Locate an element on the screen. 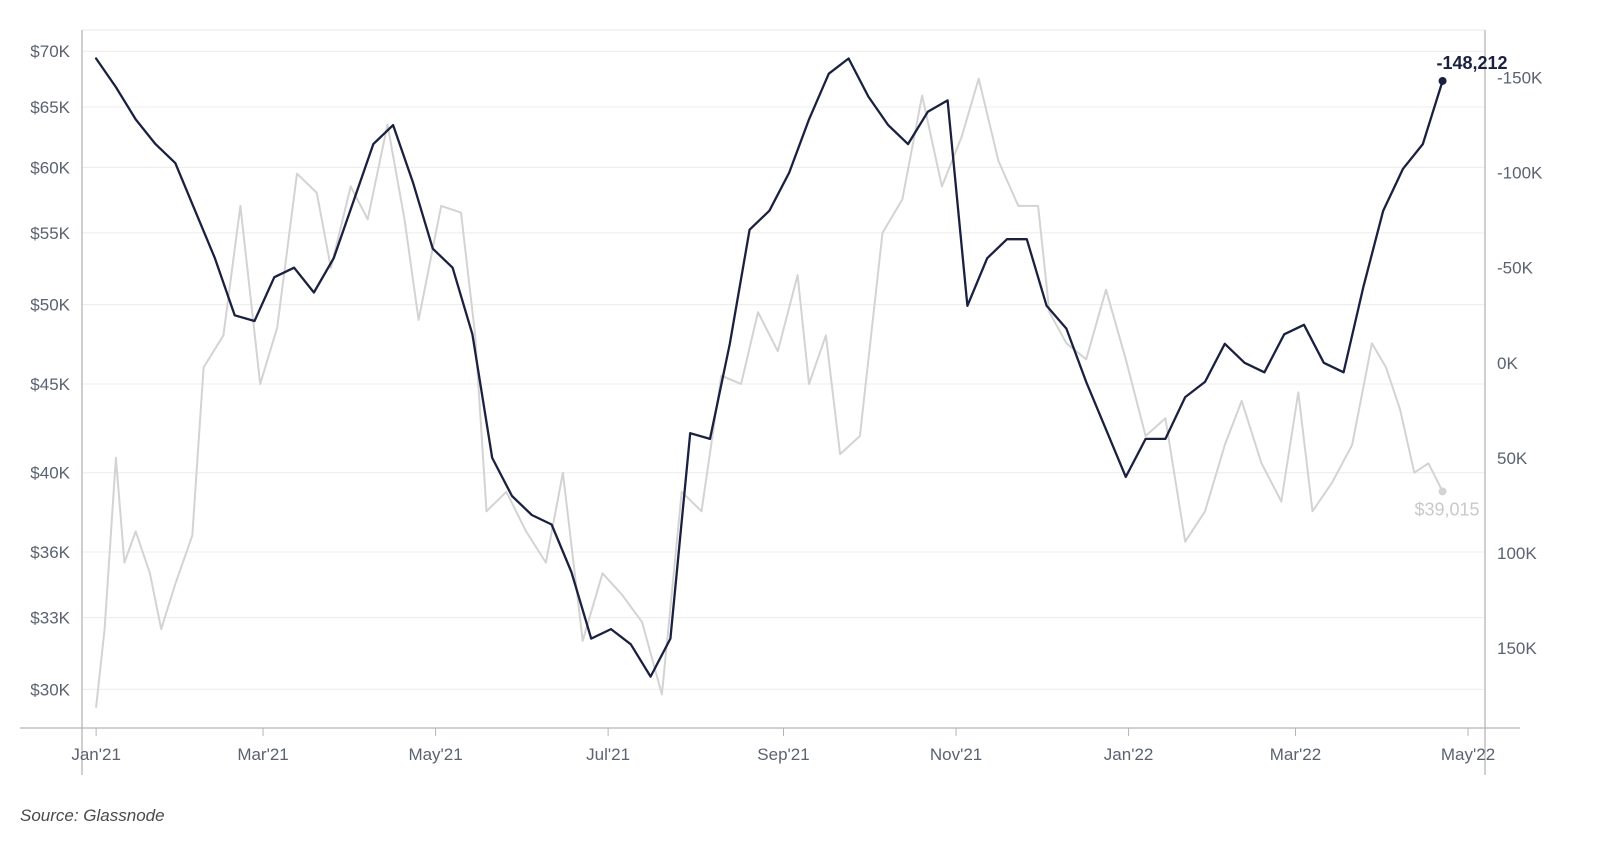 This screenshot has width=1600, height=850. x-tick-label: Jan'22 is located at coordinates (1129, 754).